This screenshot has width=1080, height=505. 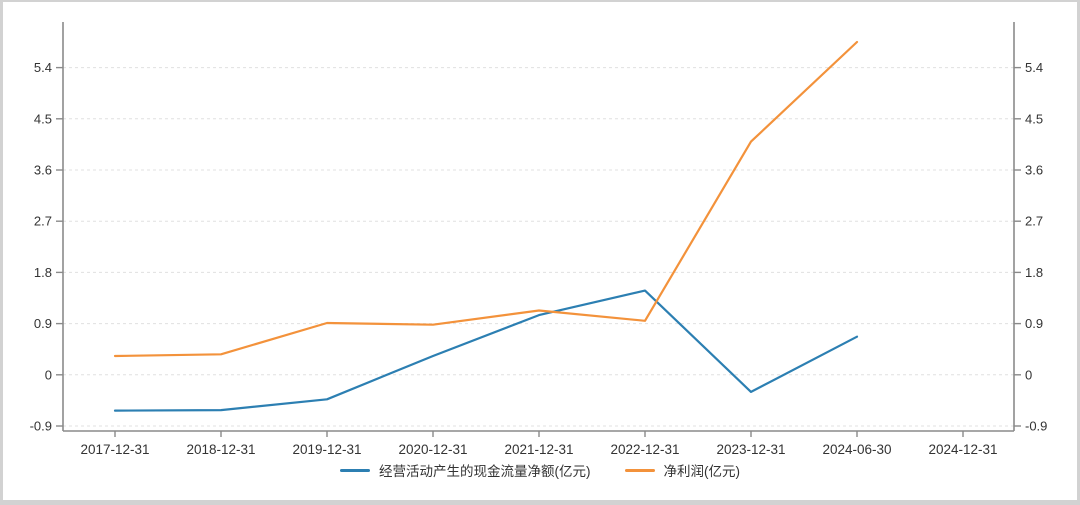 I want to click on x-tick-label: 2024-06-30, so click(x=856, y=449).